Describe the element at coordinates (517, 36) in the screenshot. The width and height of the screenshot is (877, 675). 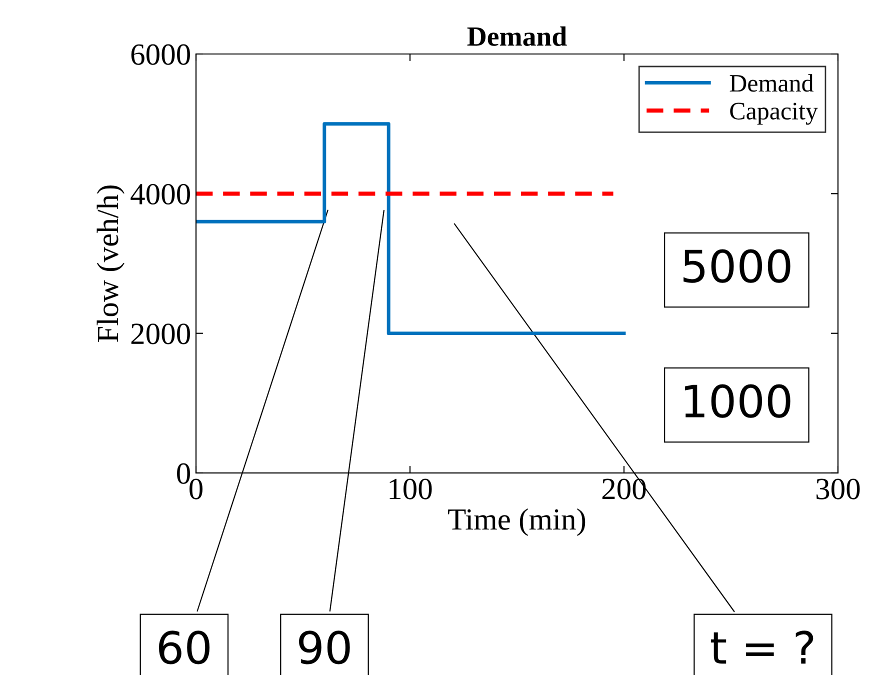
I see `chart-title: Demand` at that location.